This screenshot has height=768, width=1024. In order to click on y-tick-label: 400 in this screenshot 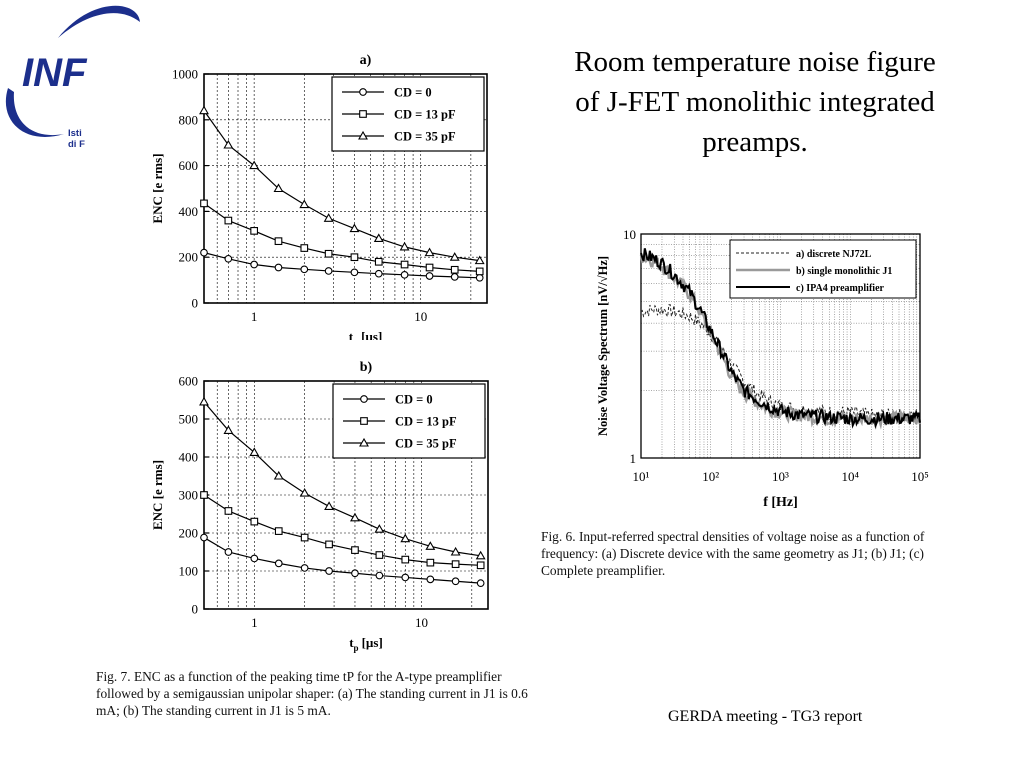, I will do `click(189, 457)`.